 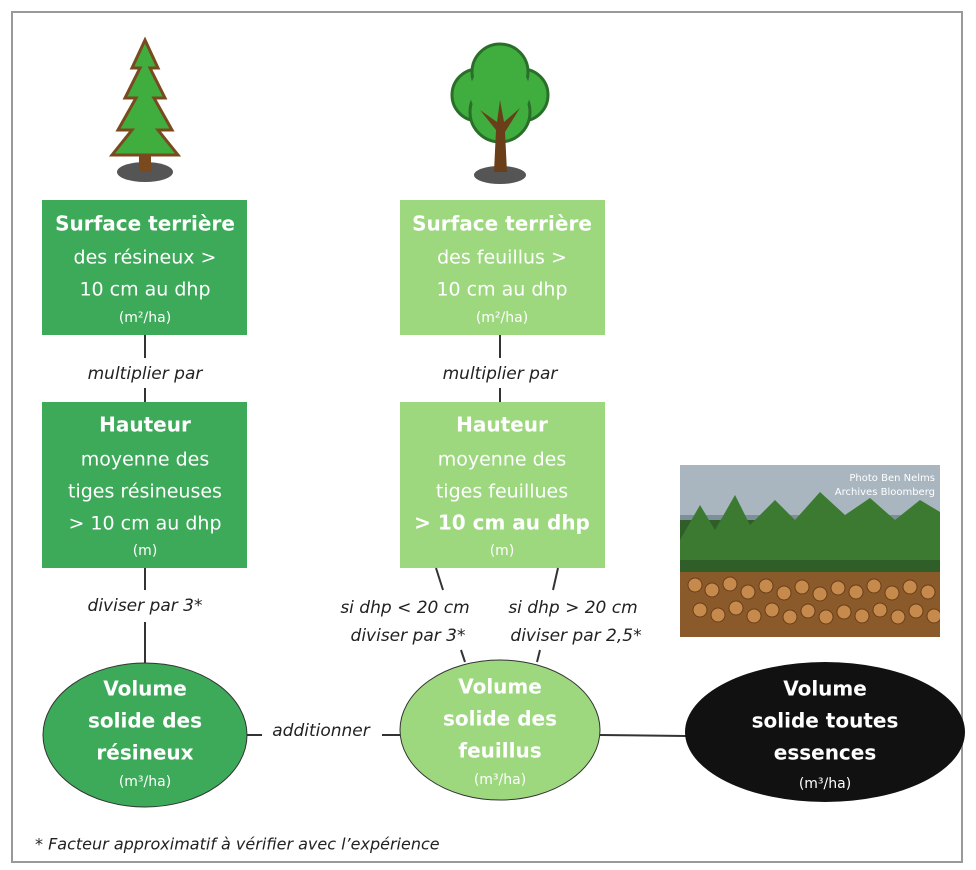 What do you see at coordinates (825, 753) in the screenshot?
I see `node-title: essences` at bounding box center [825, 753].